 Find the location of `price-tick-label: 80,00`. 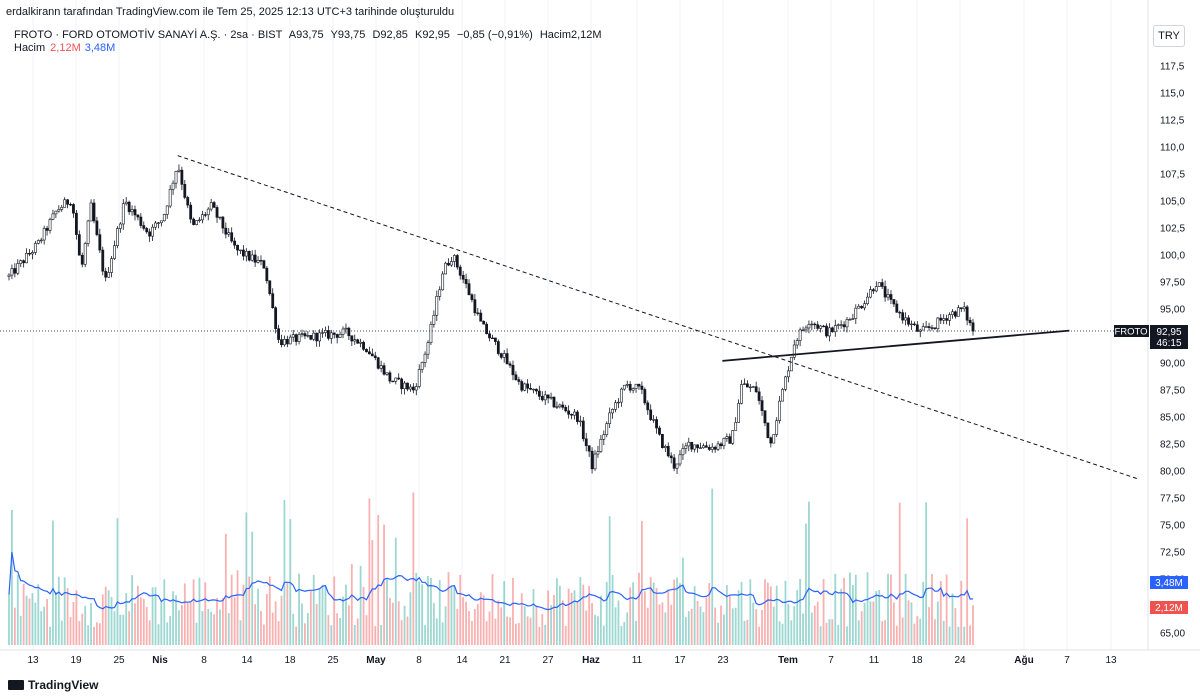

price-tick-label: 80,00 is located at coordinates (1172, 472).